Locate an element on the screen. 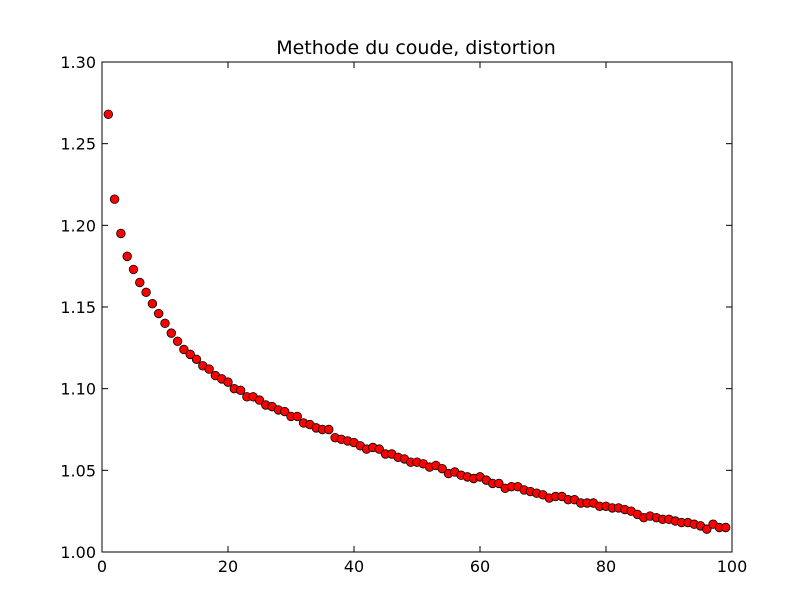  x-tick-label: 0 is located at coordinates (102, 566).